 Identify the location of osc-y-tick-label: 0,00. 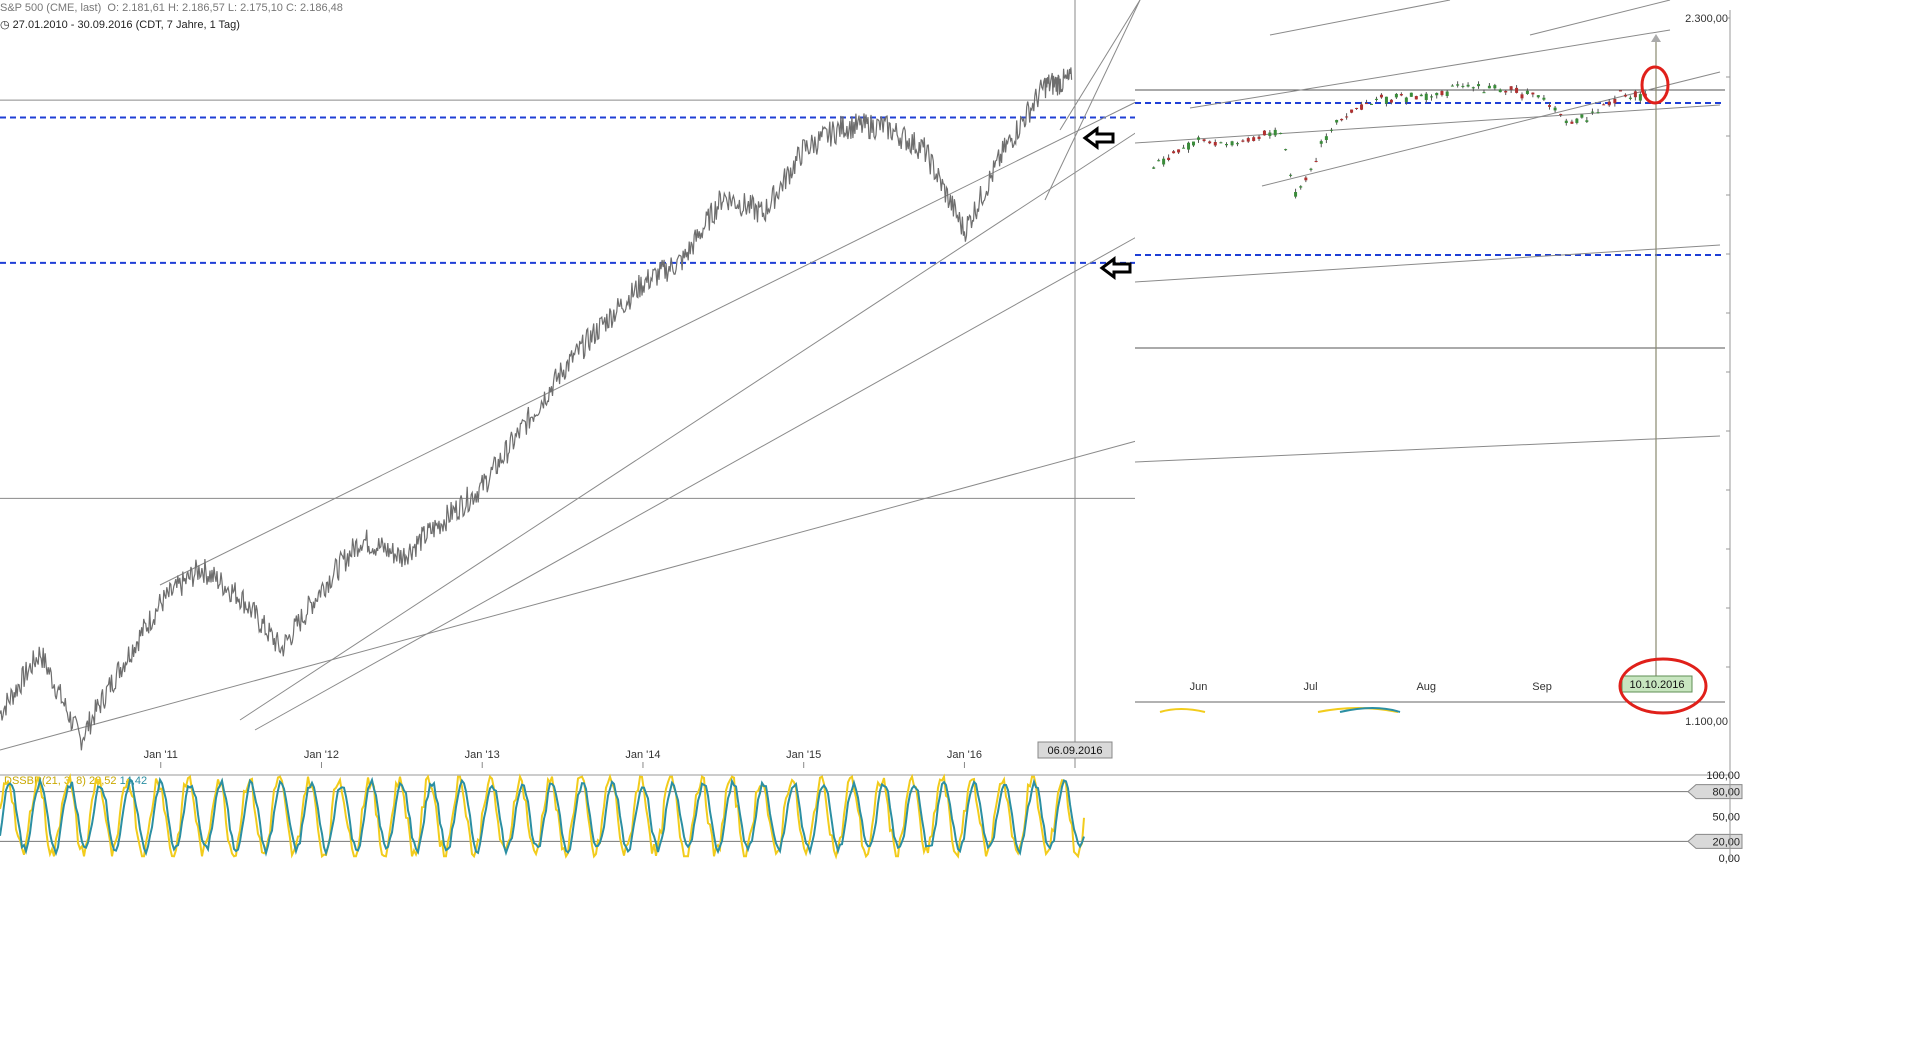
(1729, 859).